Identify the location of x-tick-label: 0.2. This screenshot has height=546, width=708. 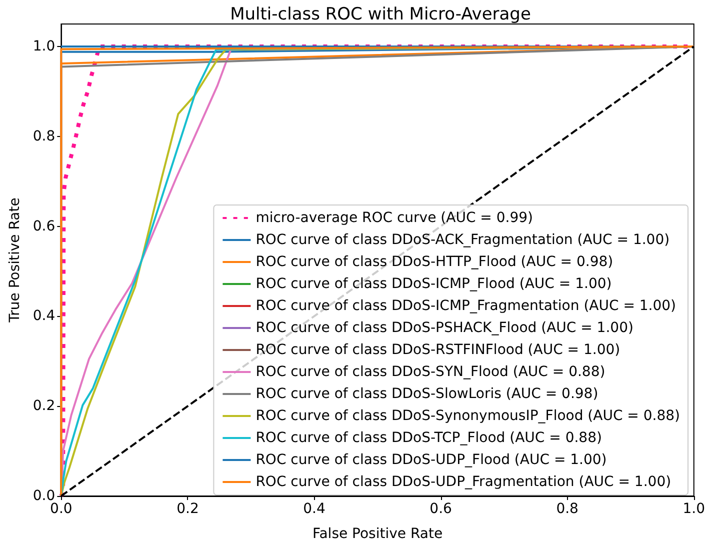
(187, 509).